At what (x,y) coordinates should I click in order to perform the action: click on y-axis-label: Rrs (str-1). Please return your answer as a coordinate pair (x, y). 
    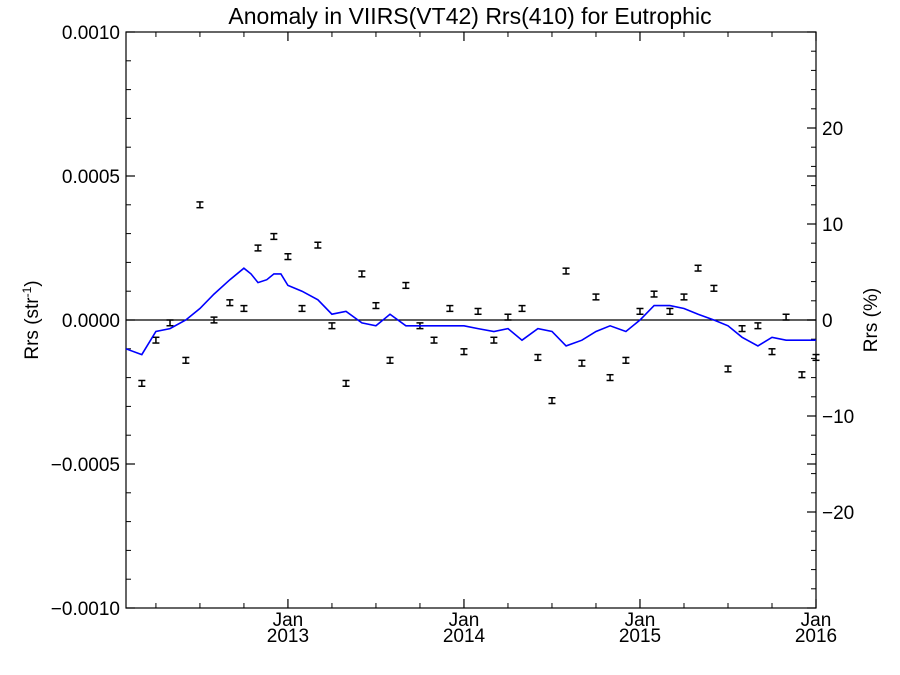
    Looking at the image, I should click on (31, 319).